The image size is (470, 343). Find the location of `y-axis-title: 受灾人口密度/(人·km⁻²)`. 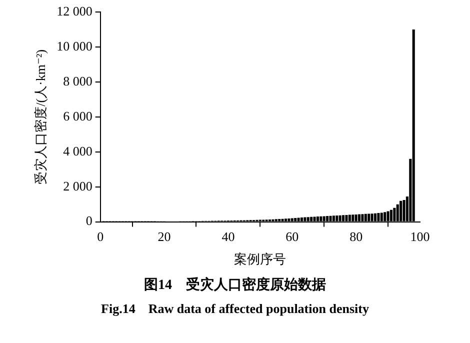

y-axis-title: 受灾人口密度/(人·km⁻²) is located at coordinates (40, 116).